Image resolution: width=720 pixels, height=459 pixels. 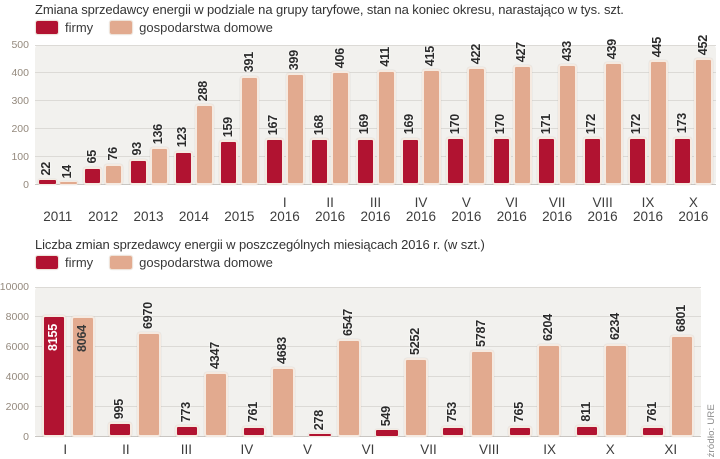 I want to click on value-label: 14, so click(x=67, y=171).